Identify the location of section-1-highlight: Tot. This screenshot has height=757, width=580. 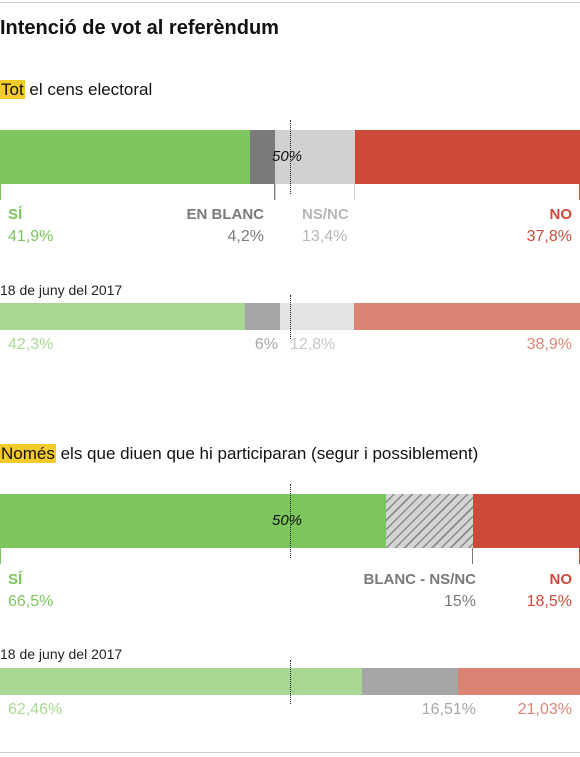
(12, 89).